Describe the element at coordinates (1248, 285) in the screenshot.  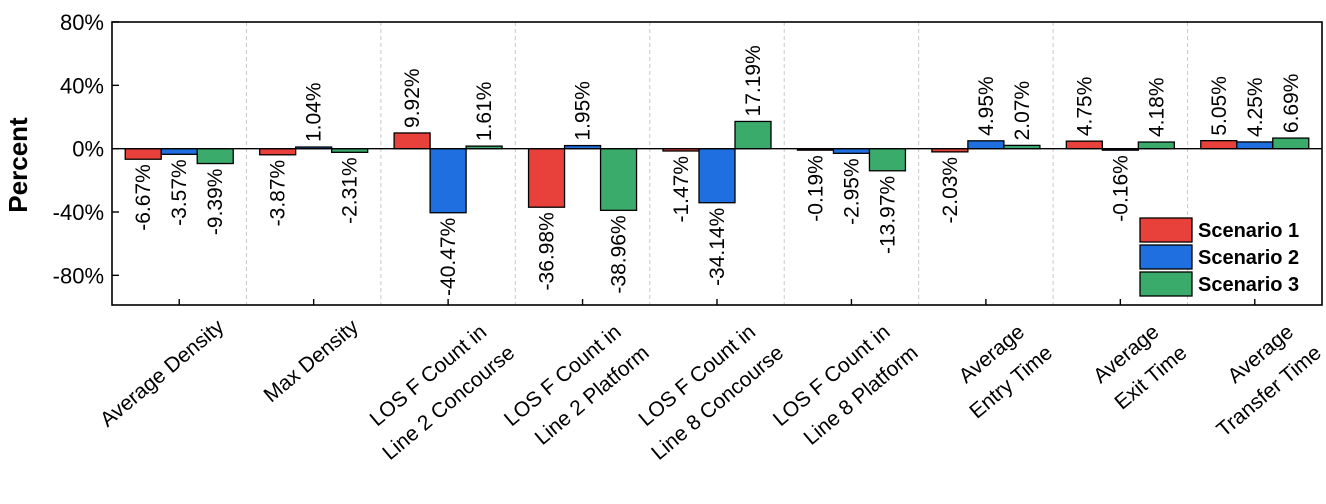
I see `legend-label: Scenario 3` at that location.